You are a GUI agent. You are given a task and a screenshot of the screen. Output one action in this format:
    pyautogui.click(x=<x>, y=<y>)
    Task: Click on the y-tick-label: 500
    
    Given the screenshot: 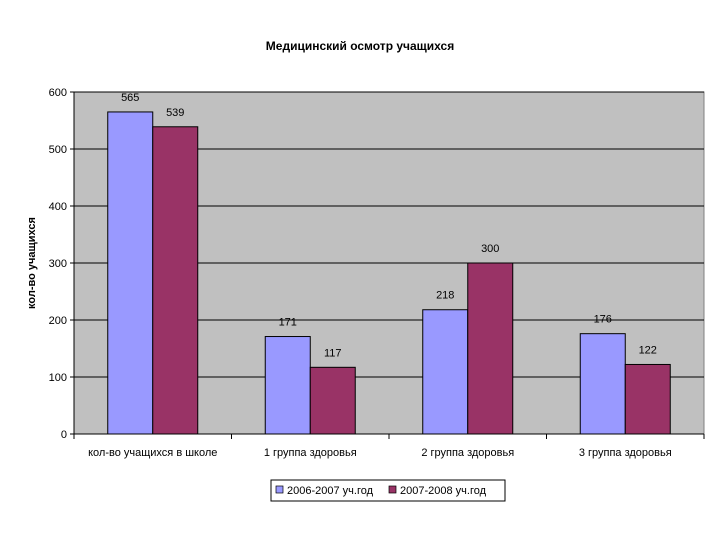 What is the action you would take?
    pyautogui.click(x=58, y=150)
    